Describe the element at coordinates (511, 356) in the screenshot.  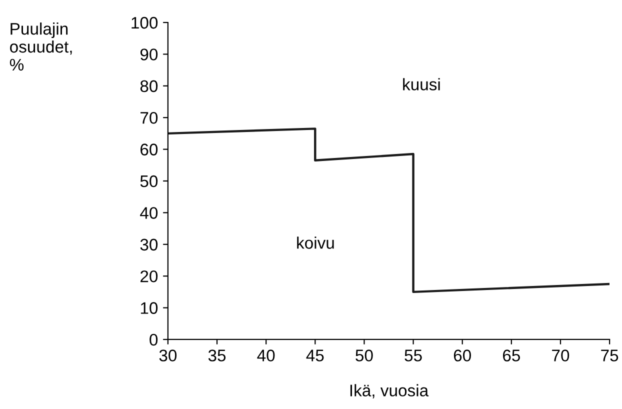
I see `x-tick-label: 65` at that location.